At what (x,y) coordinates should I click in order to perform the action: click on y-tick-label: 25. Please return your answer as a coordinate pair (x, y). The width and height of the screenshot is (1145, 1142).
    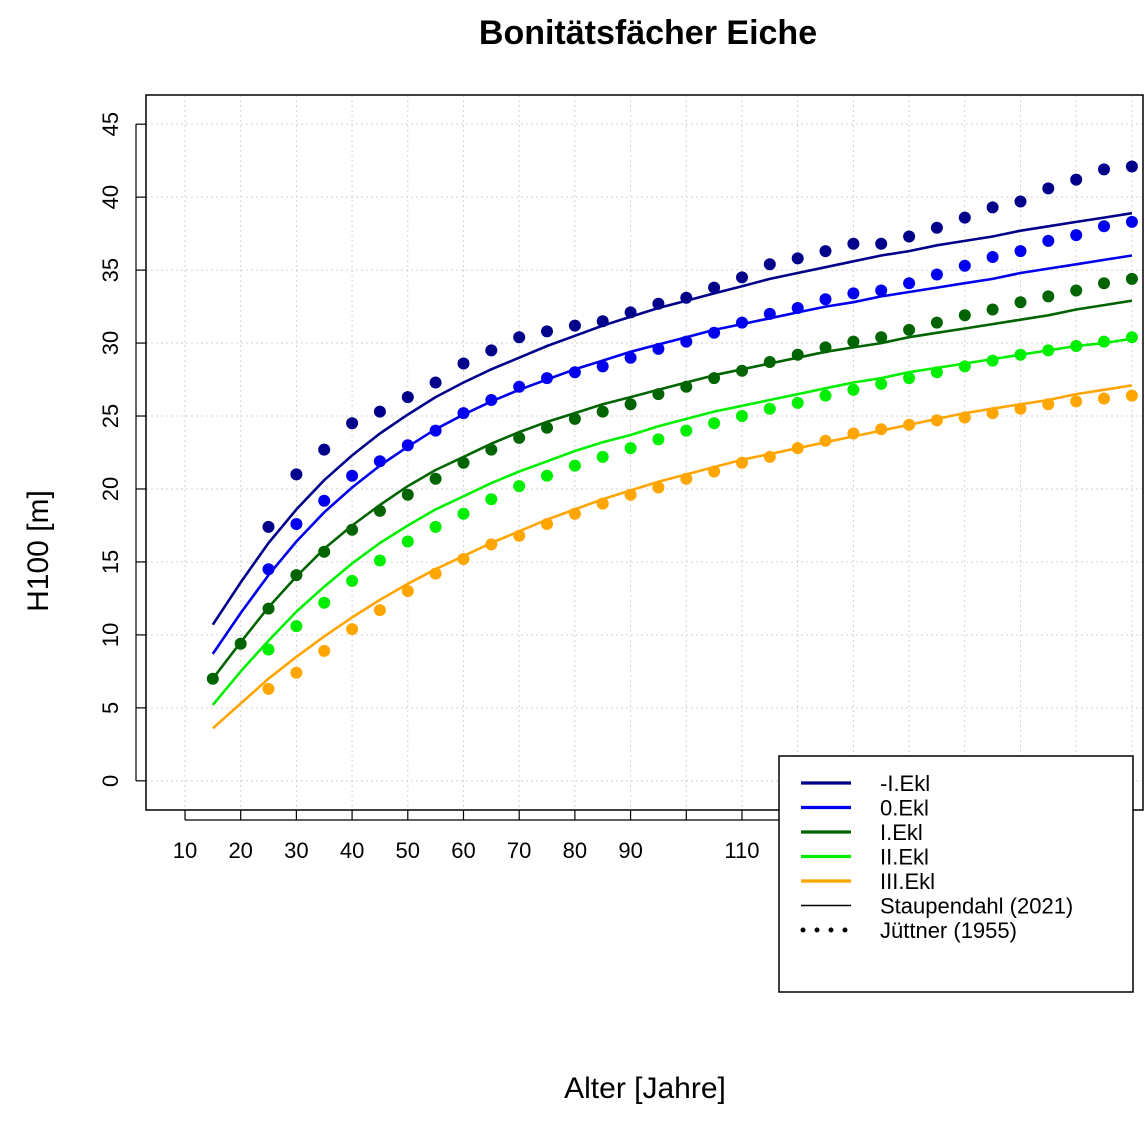
    Looking at the image, I should click on (110, 416).